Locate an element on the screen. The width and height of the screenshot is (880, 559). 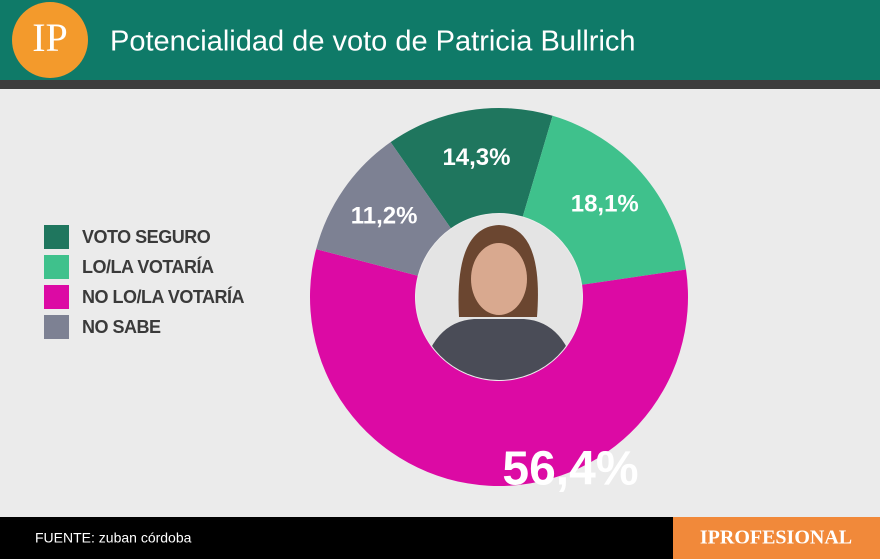
value-label: 56,4% is located at coordinates (570, 468).